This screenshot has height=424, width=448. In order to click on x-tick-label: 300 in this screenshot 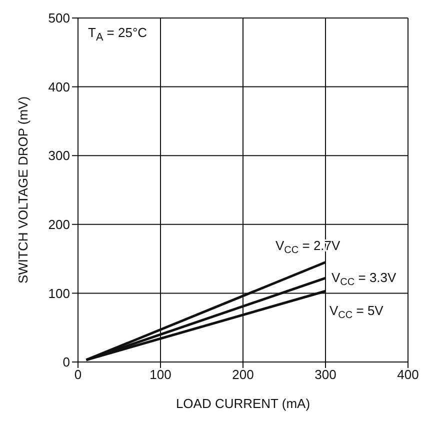, I will do `click(325, 374)`.